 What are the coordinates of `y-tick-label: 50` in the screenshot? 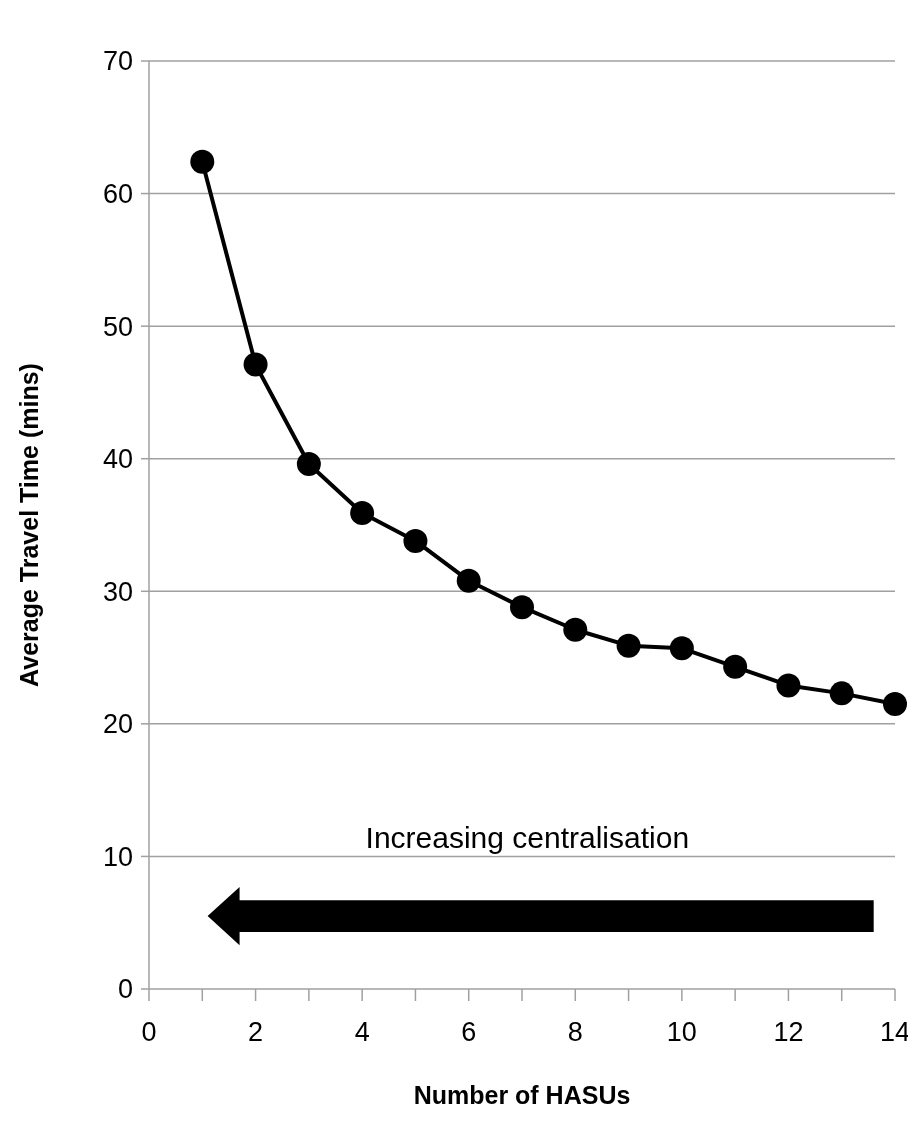 It's located at (117, 326).